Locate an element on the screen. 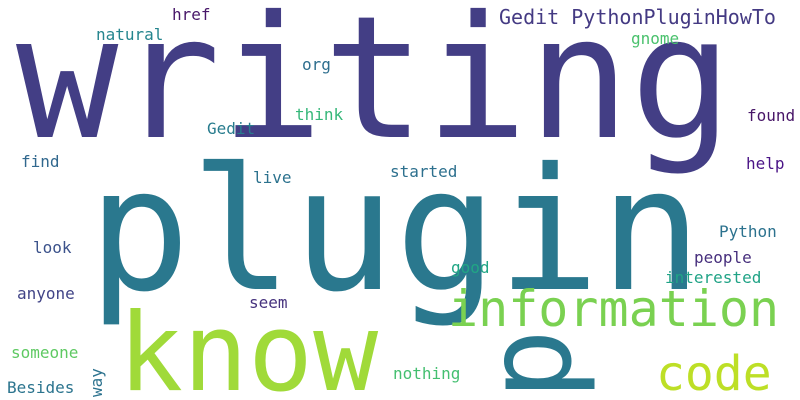  word-org: org is located at coordinates (316, 64).